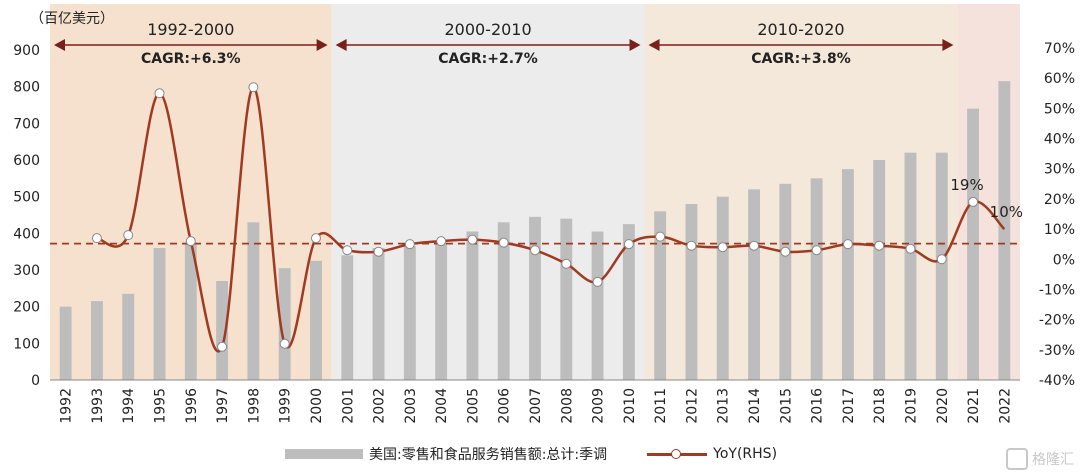 Image resolution: width=1080 pixels, height=474 pixels. Describe the element at coordinates (816, 250) in the screenshot. I see `yoy-point-2016` at that location.